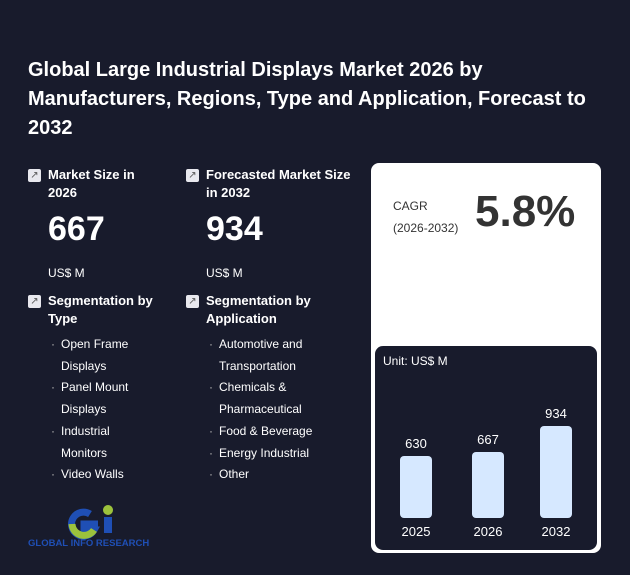 This screenshot has width=630, height=575. What do you see at coordinates (488, 440) in the screenshot?
I see `bar-value-label: 667` at bounding box center [488, 440].